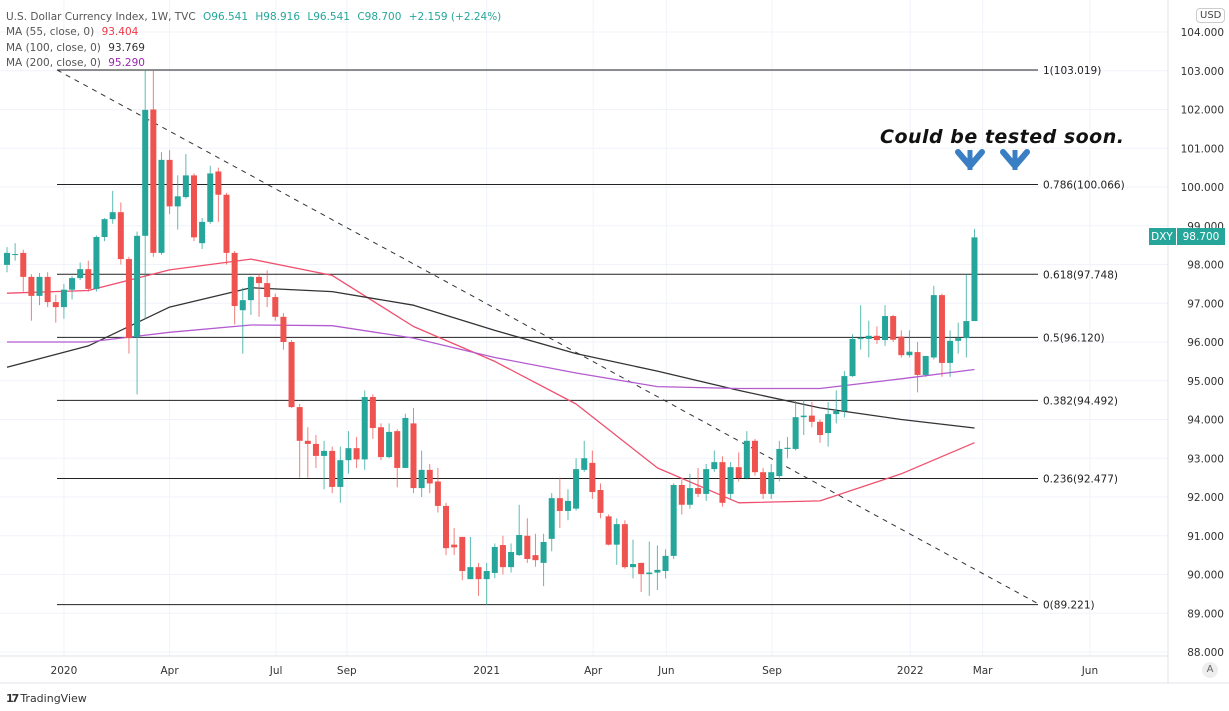 This screenshot has height=711, width=1229. I want to click on time-tick-label: 2021, so click(486, 671).